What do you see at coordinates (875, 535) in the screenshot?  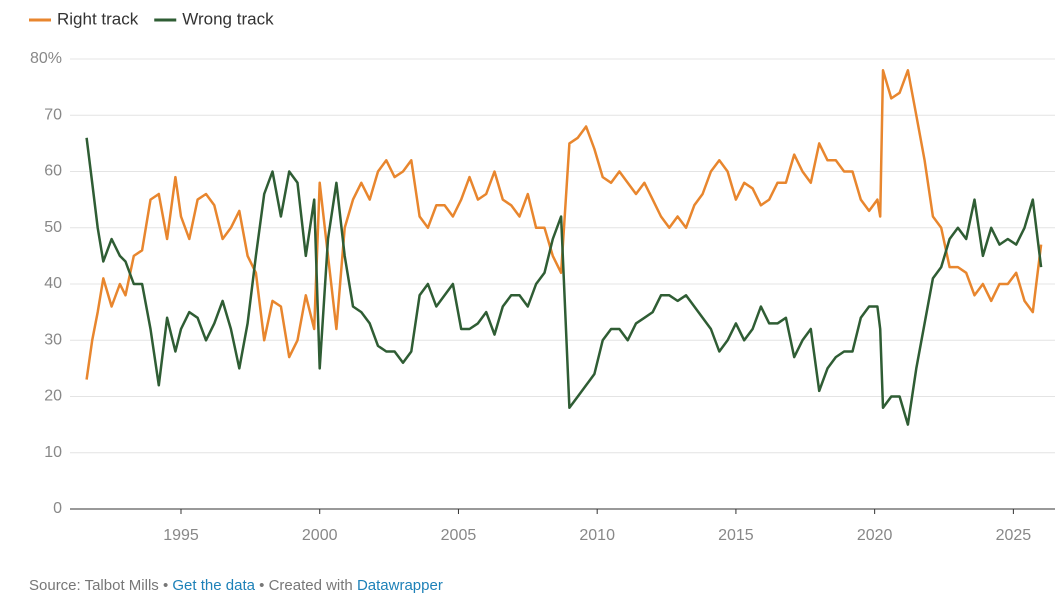 I see `x-tick-label: 2020` at bounding box center [875, 535].